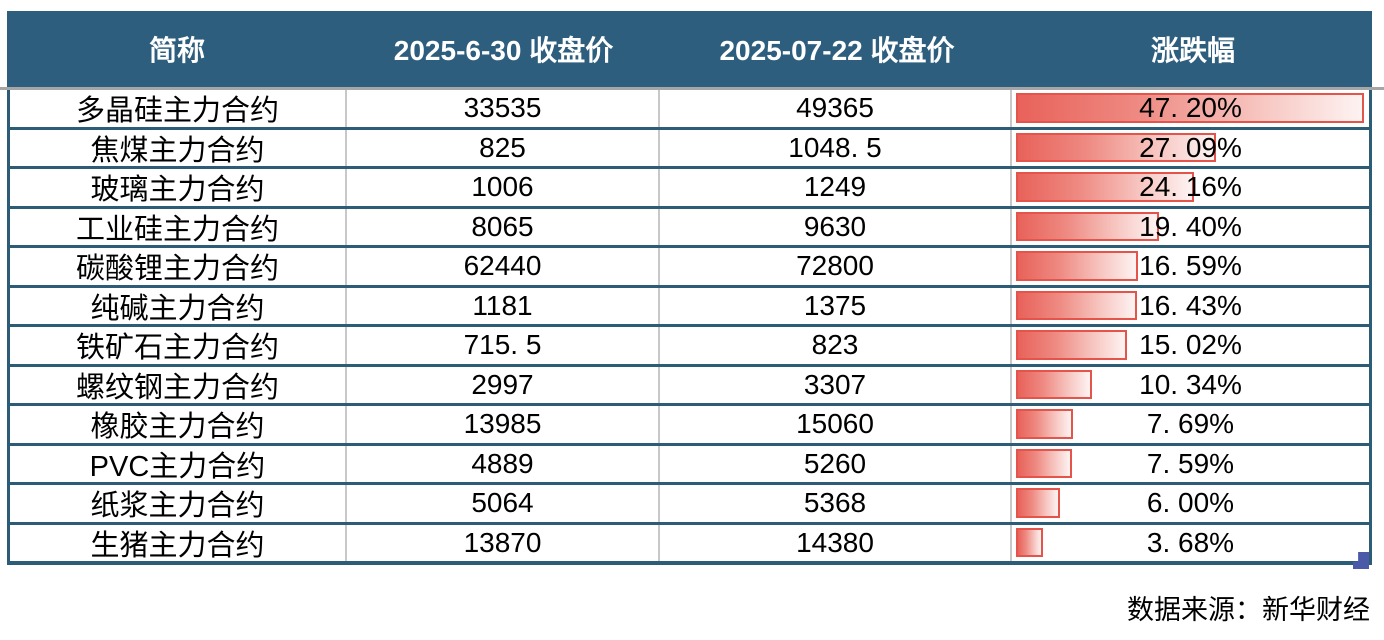 This screenshot has height=640, width=1384. Describe the element at coordinates (836, 384) in the screenshot. I see `close-0722-cell: 3307` at that location.